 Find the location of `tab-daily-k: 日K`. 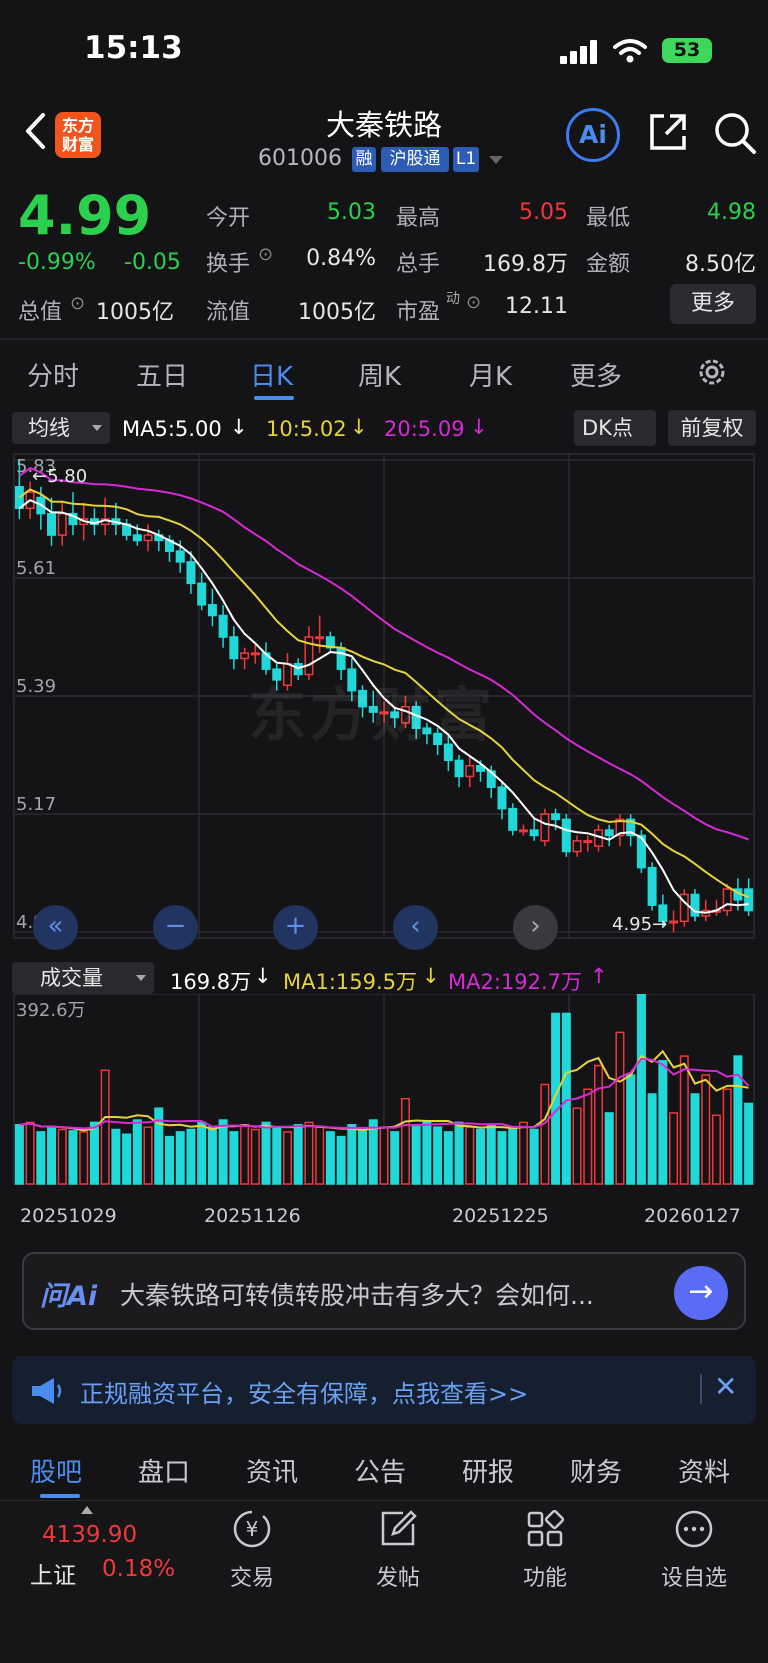

tab-daily-k: 日K is located at coordinates (272, 377).